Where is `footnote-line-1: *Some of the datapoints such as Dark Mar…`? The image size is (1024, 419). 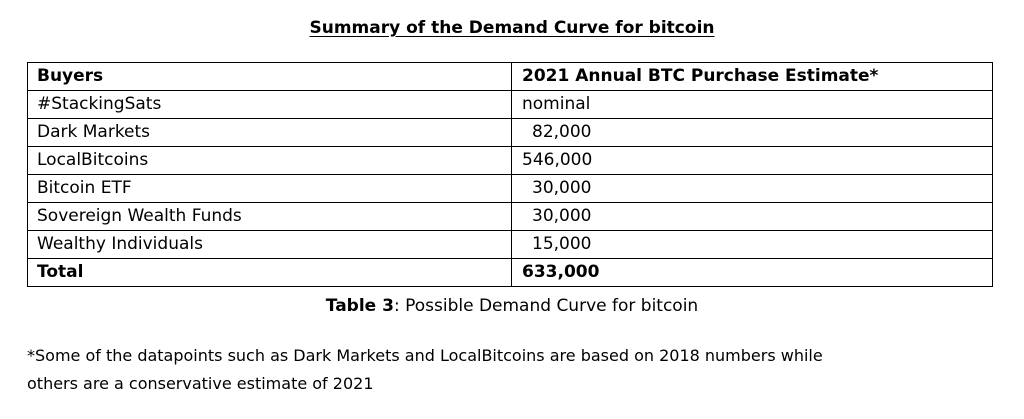
footnote-line-1: *Some of the datapoints such as Dark Mar… is located at coordinates (425, 355).